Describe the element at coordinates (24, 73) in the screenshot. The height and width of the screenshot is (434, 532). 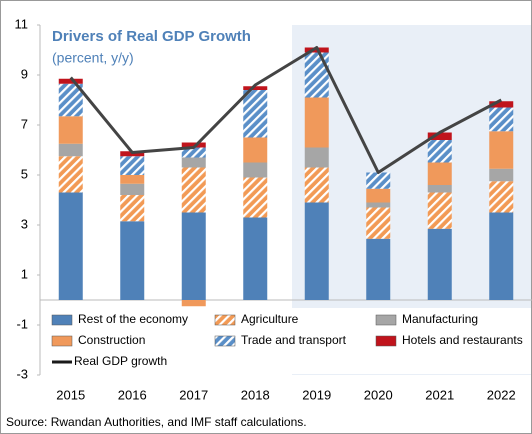
I see `y-tick-label: 9` at that location.